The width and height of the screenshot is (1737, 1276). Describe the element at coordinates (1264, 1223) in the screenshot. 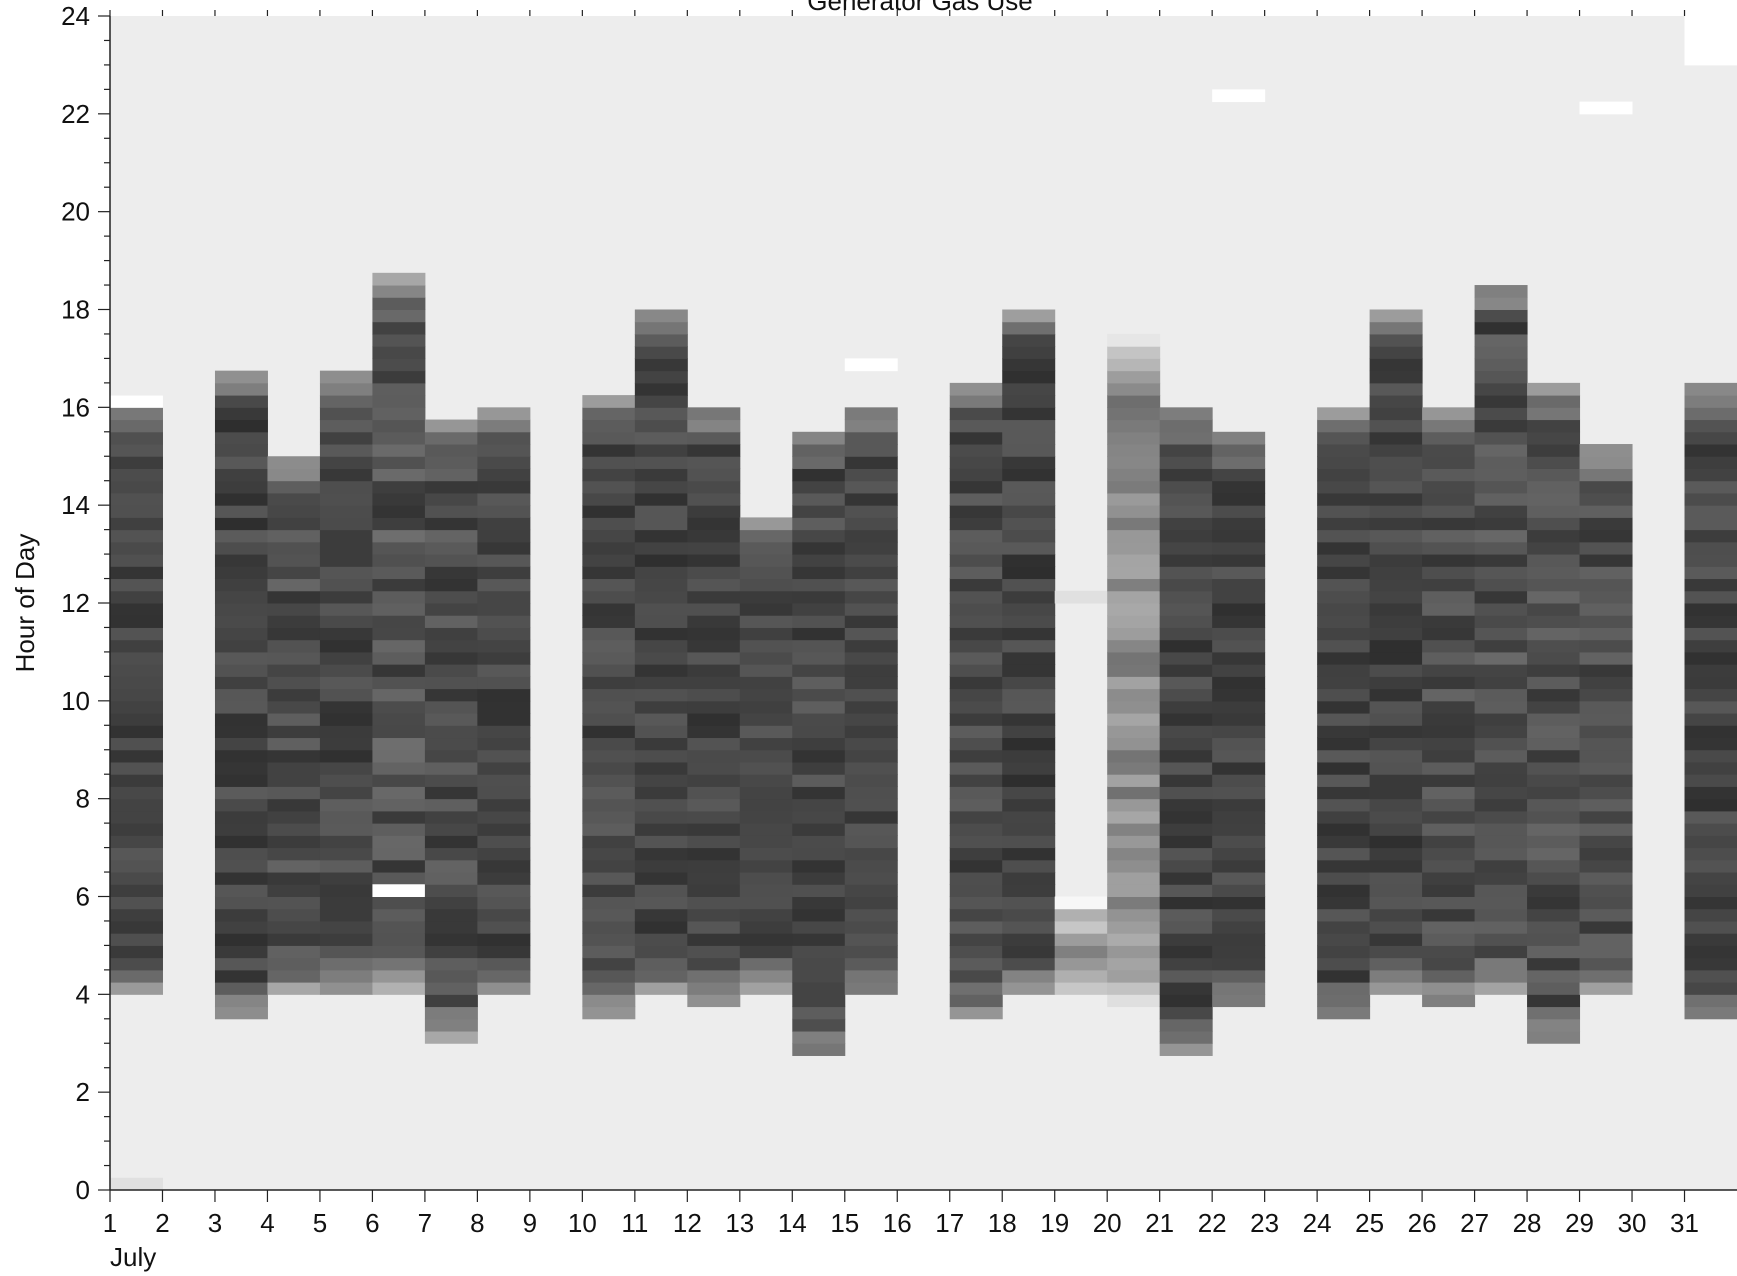

I see `x-tick-label: 23` at that location.